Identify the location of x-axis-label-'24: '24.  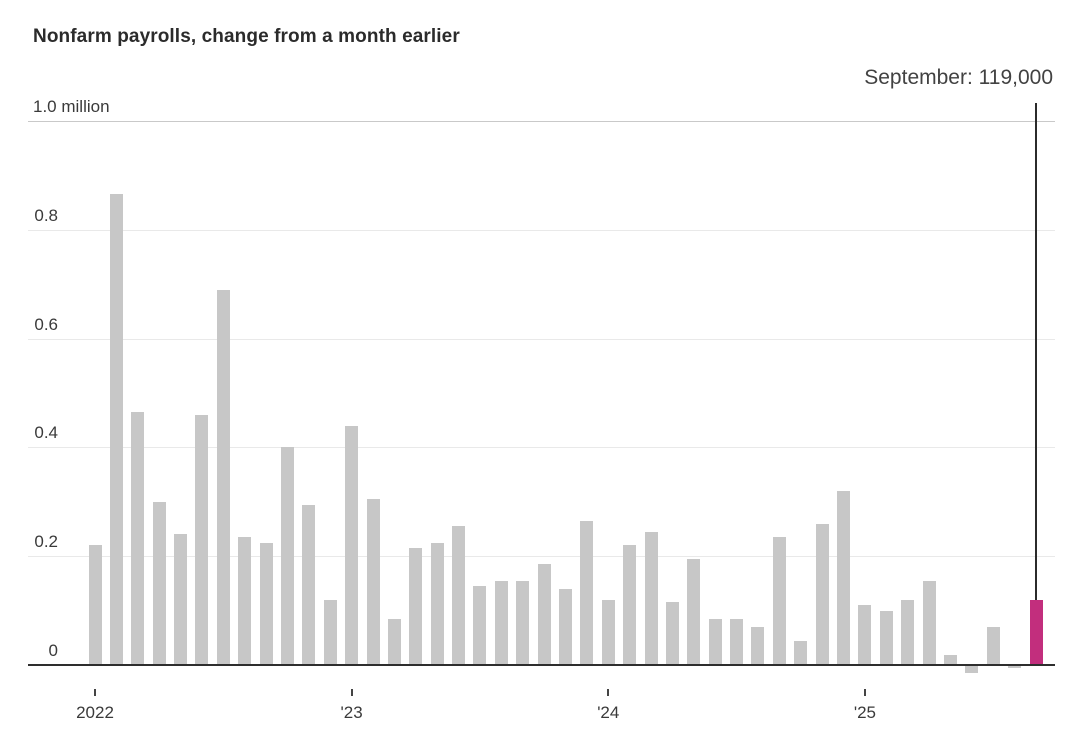
(608, 712).